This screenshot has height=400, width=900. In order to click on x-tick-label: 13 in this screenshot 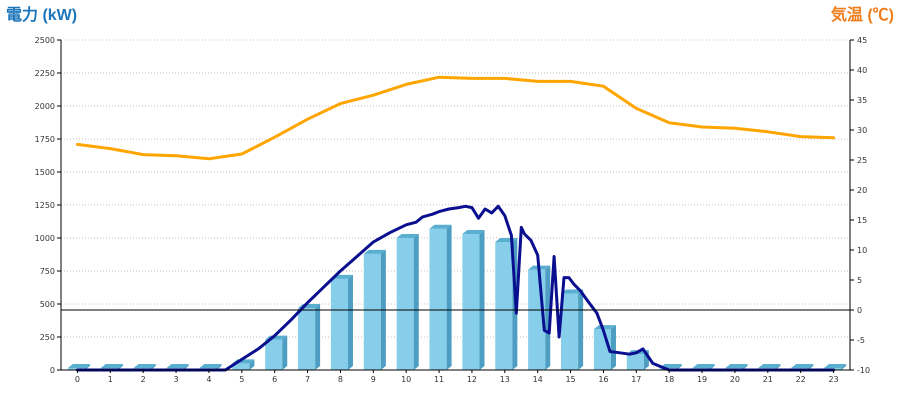, I will do `click(505, 379)`.